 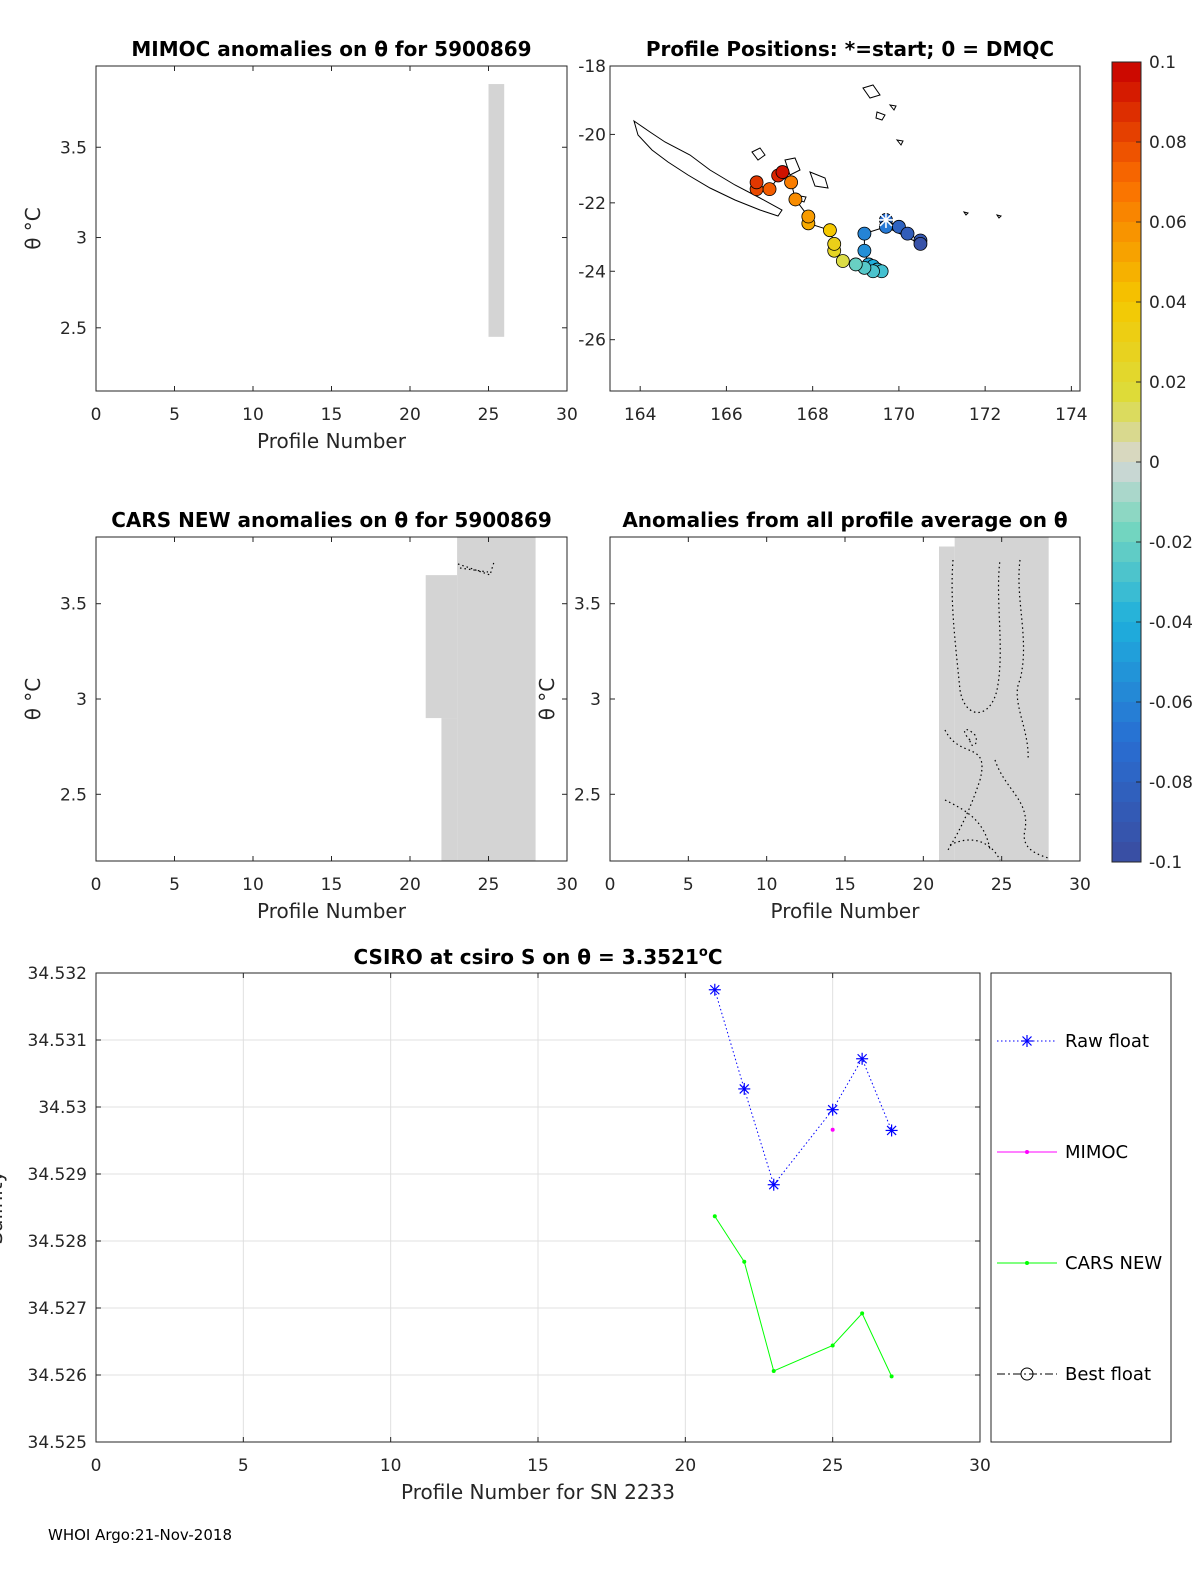 What do you see at coordinates (1168, 223) in the screenshot?
I see `colorbar-tick-label: 0.06` at bounding box center [1168, 223].